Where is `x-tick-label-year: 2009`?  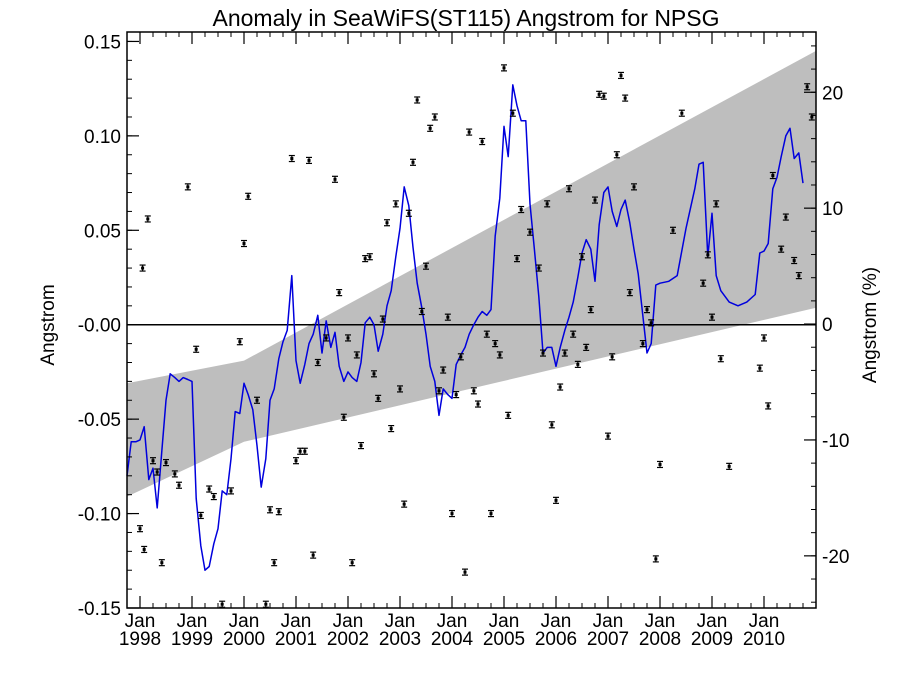
x-tick-label-year: 2009 is located at coordinates (712, 639).